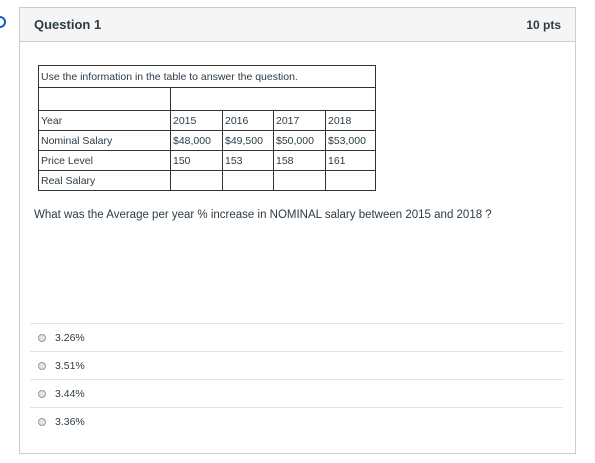 The width and height of the screenshot is (595, 463). I want to click on table-row: Year 2015 2016 2017 2018, so click(207, 120).